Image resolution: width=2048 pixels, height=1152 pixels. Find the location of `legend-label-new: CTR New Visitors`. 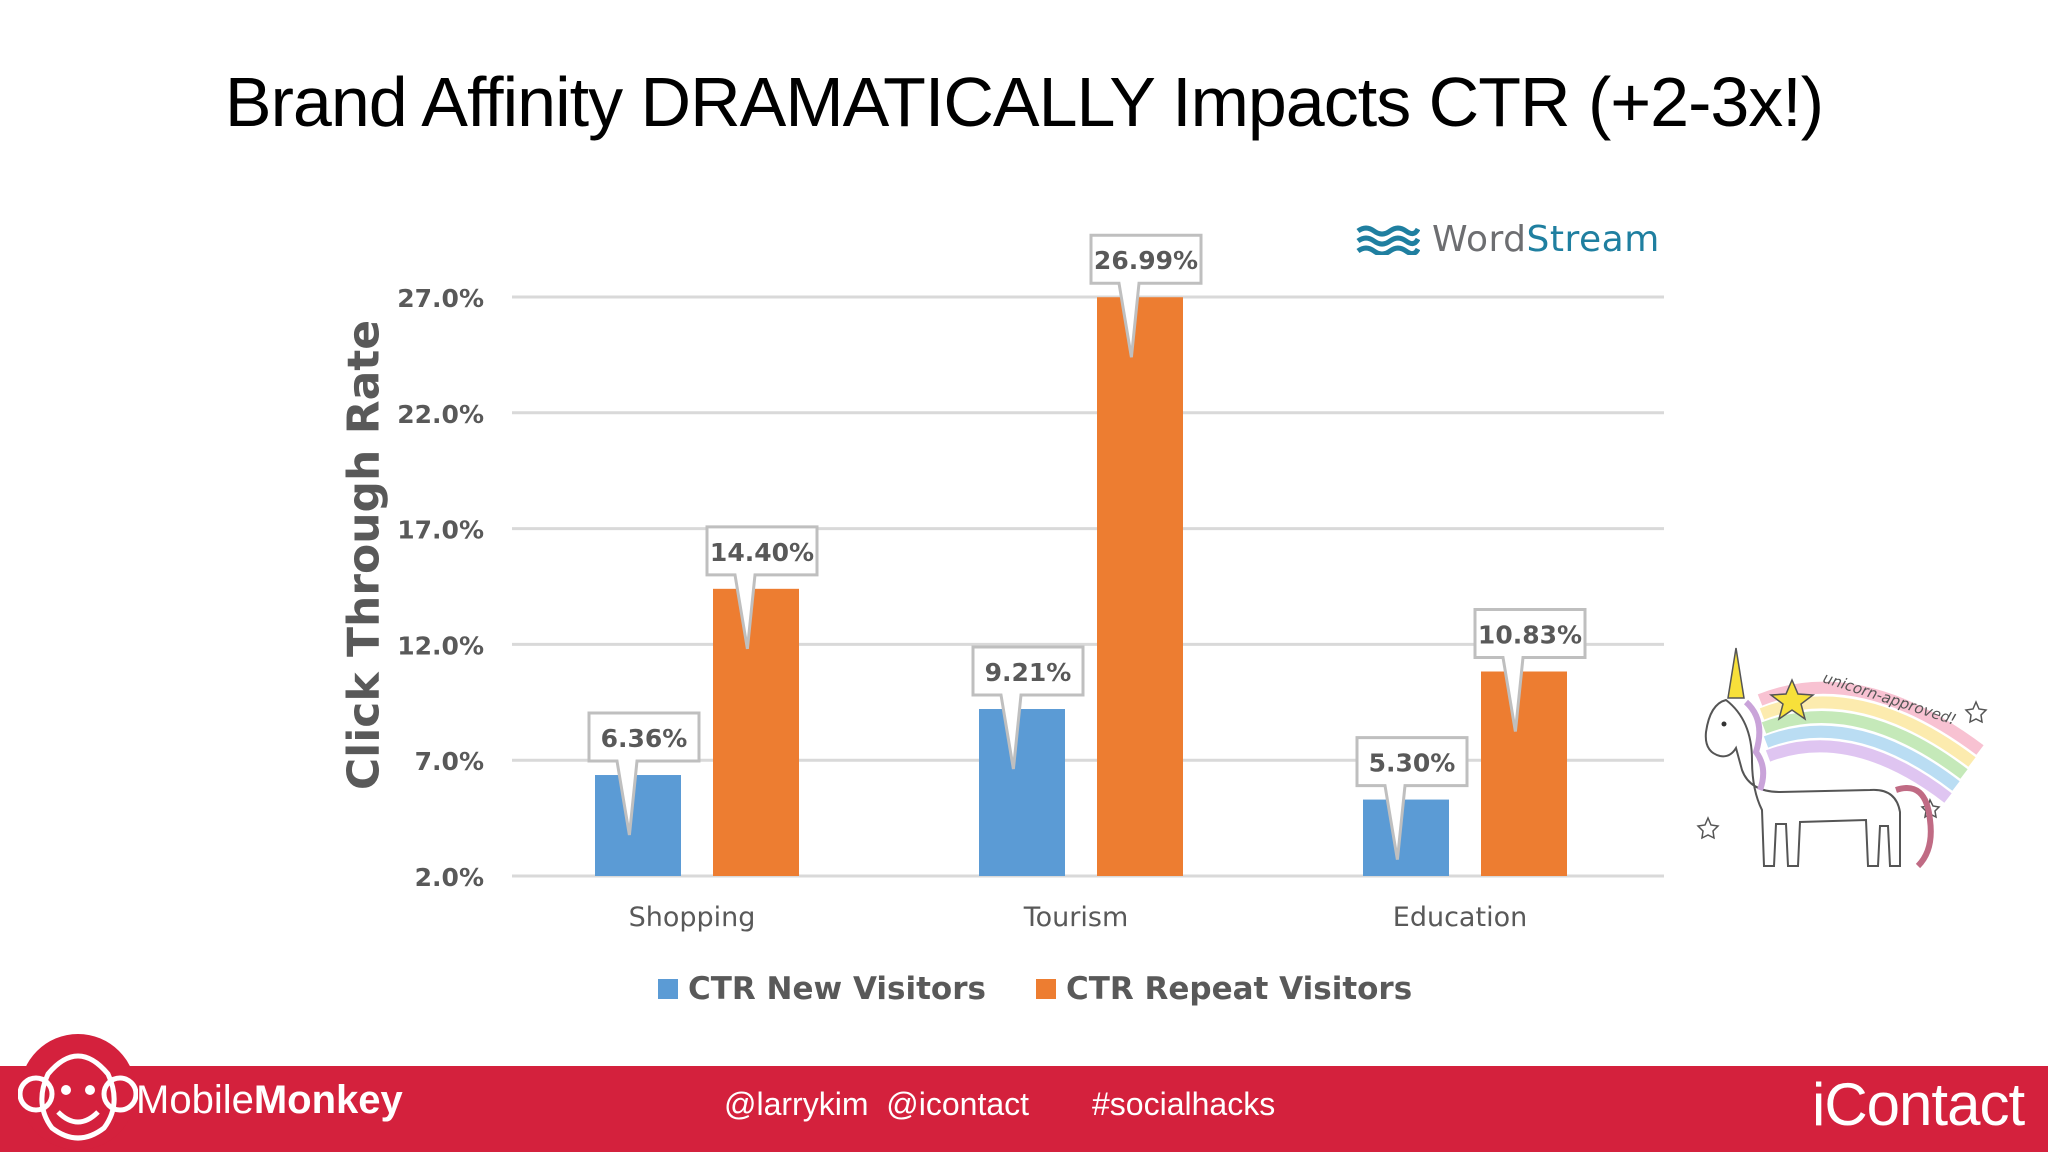

legend-label-new: CTR New Visitors is located at coordinates (837, 989).